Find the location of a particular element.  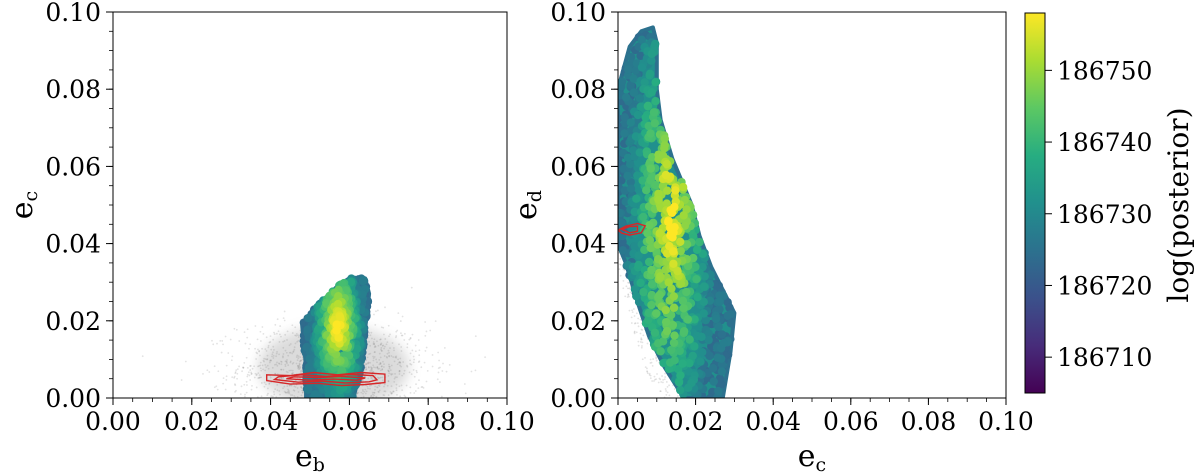

colorbar-tick-label: 186750 is located at coordinates (1104, 70).